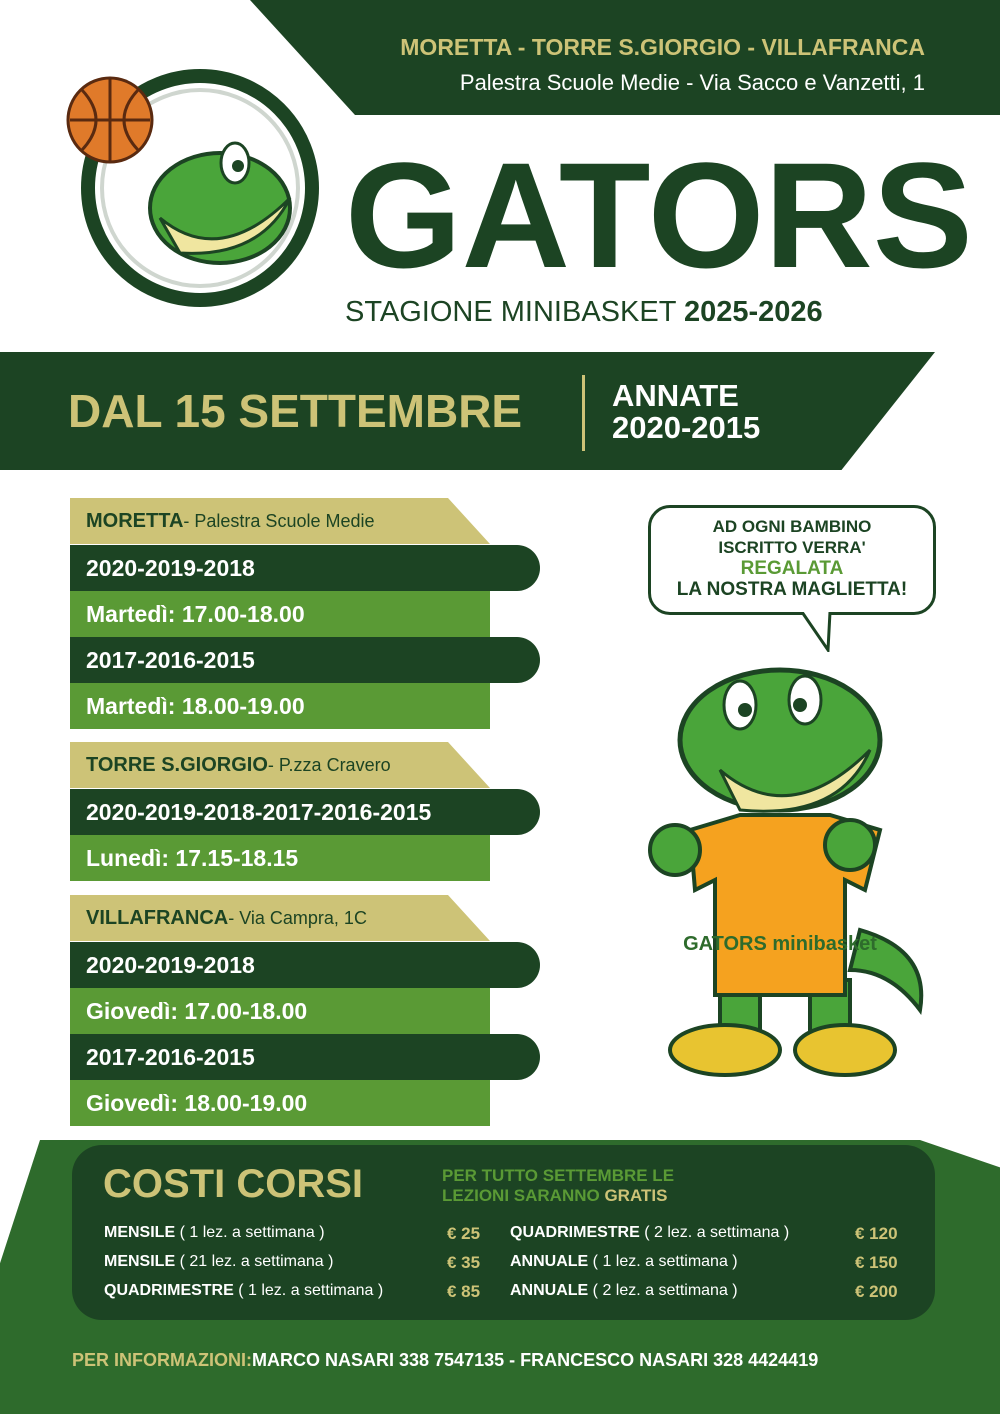 The height and width of the screenshot is (1414, 1000). I want to click on annate-label: ANNATE, so click(675, 395).